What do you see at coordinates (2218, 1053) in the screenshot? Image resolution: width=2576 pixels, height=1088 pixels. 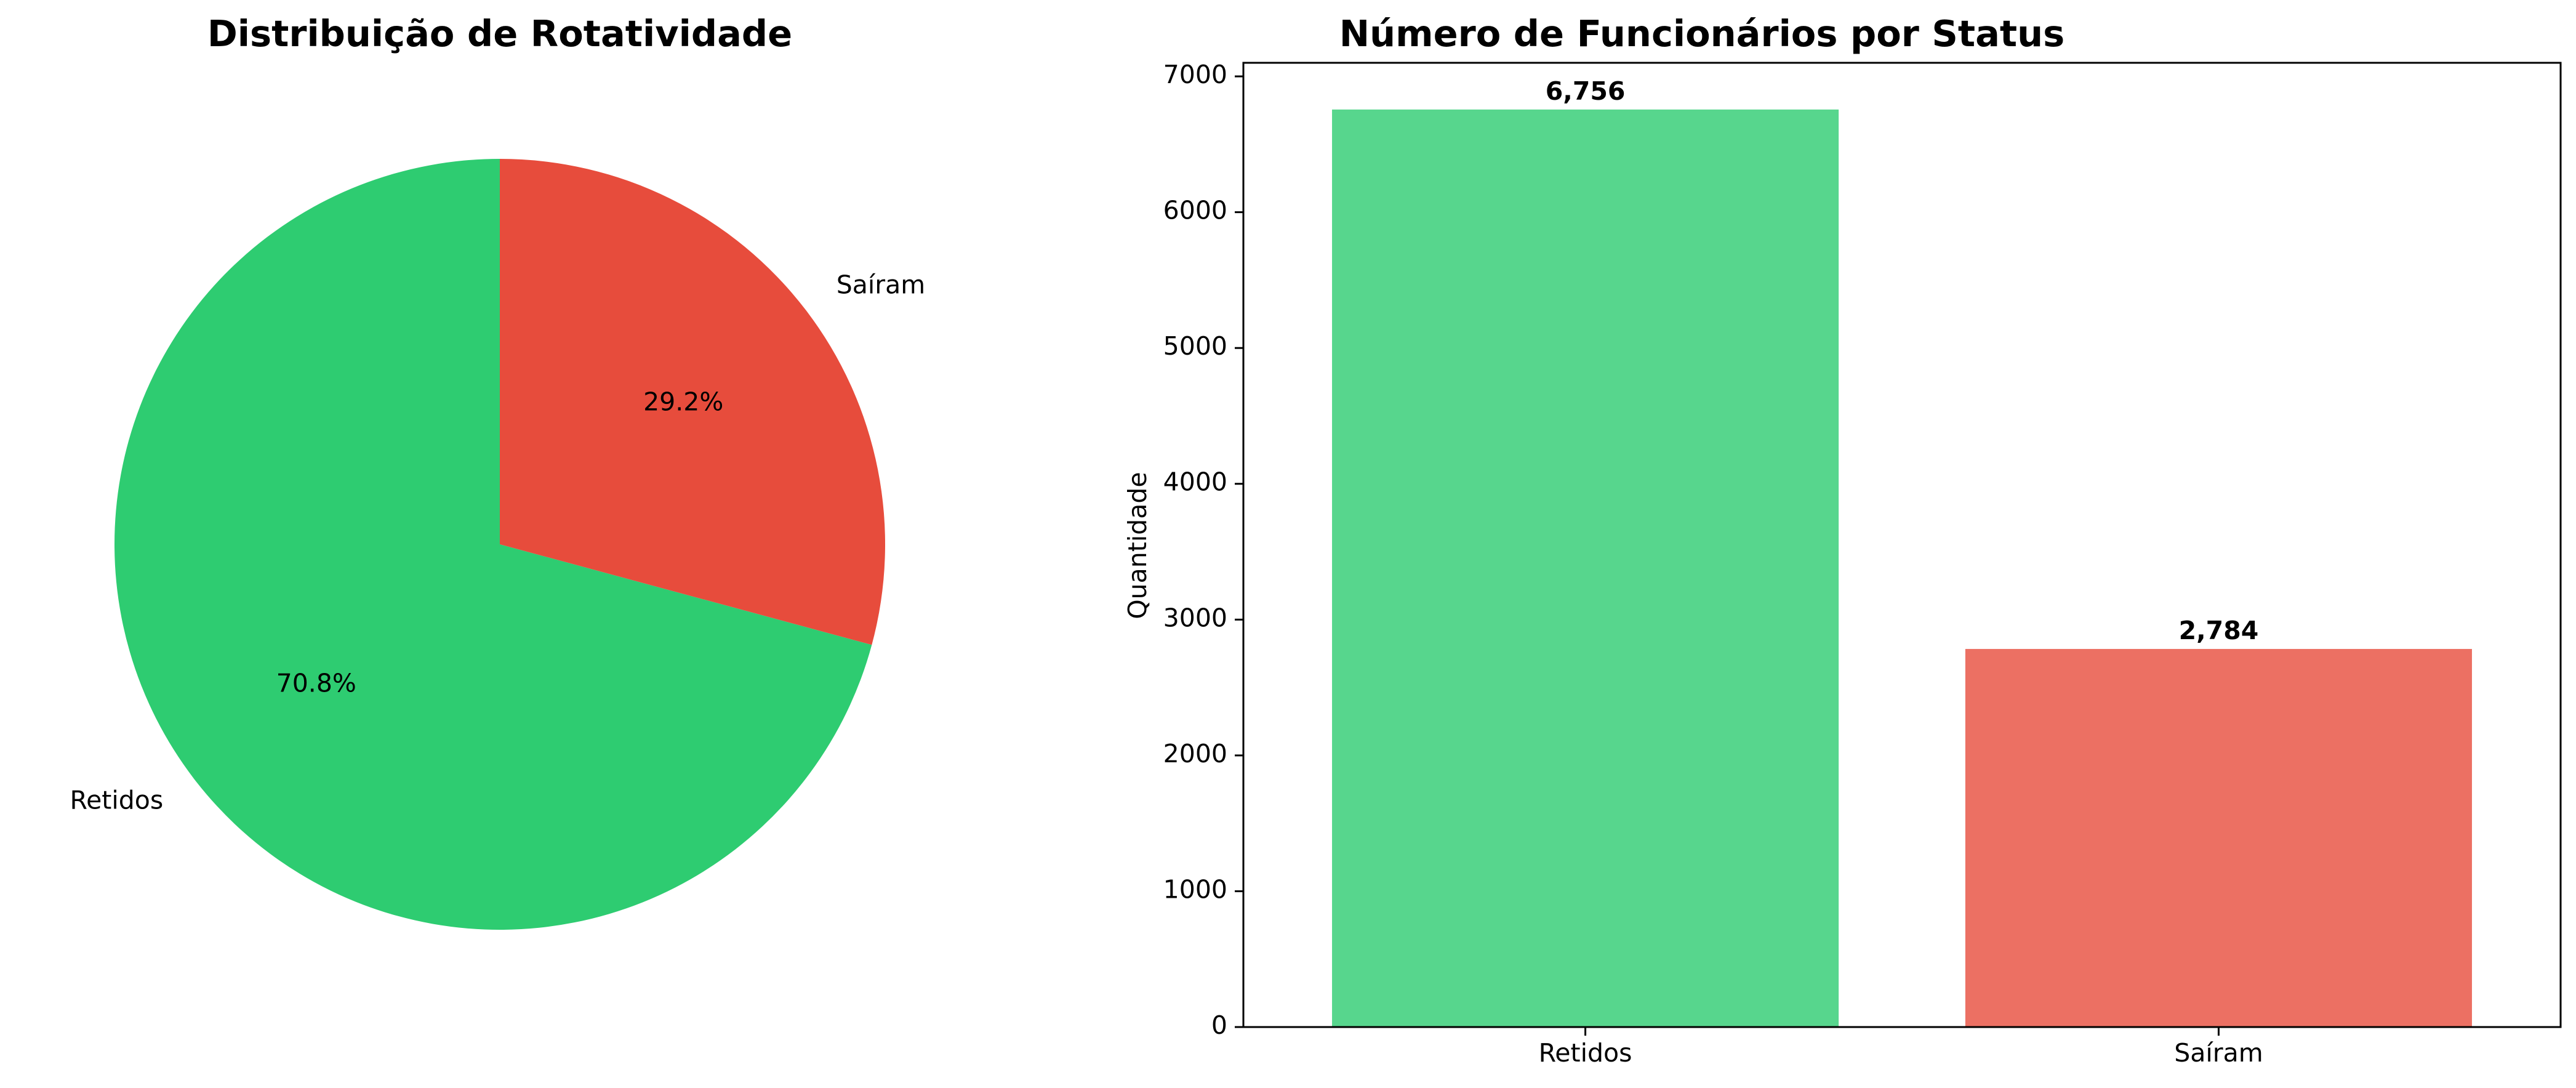 I see `x-tick-label-1: Saíram` at bounding box center [2218, 1053].